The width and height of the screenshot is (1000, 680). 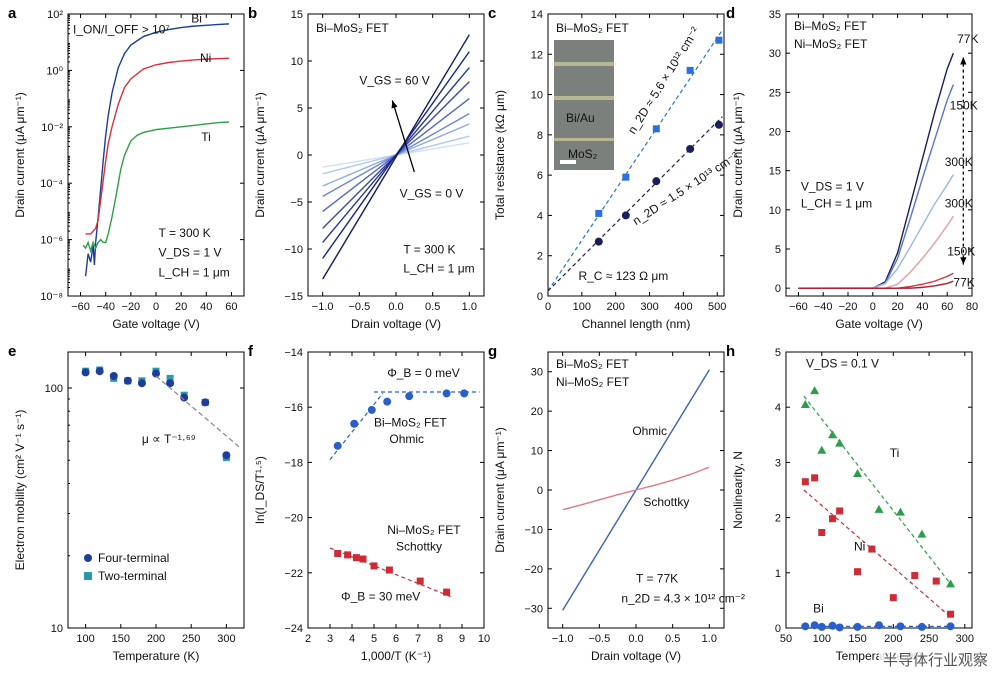 What do you see at coordinates (484, 639) in the screenshot?
I see `x-tick-label: 10` at bounding box center [484, 639].